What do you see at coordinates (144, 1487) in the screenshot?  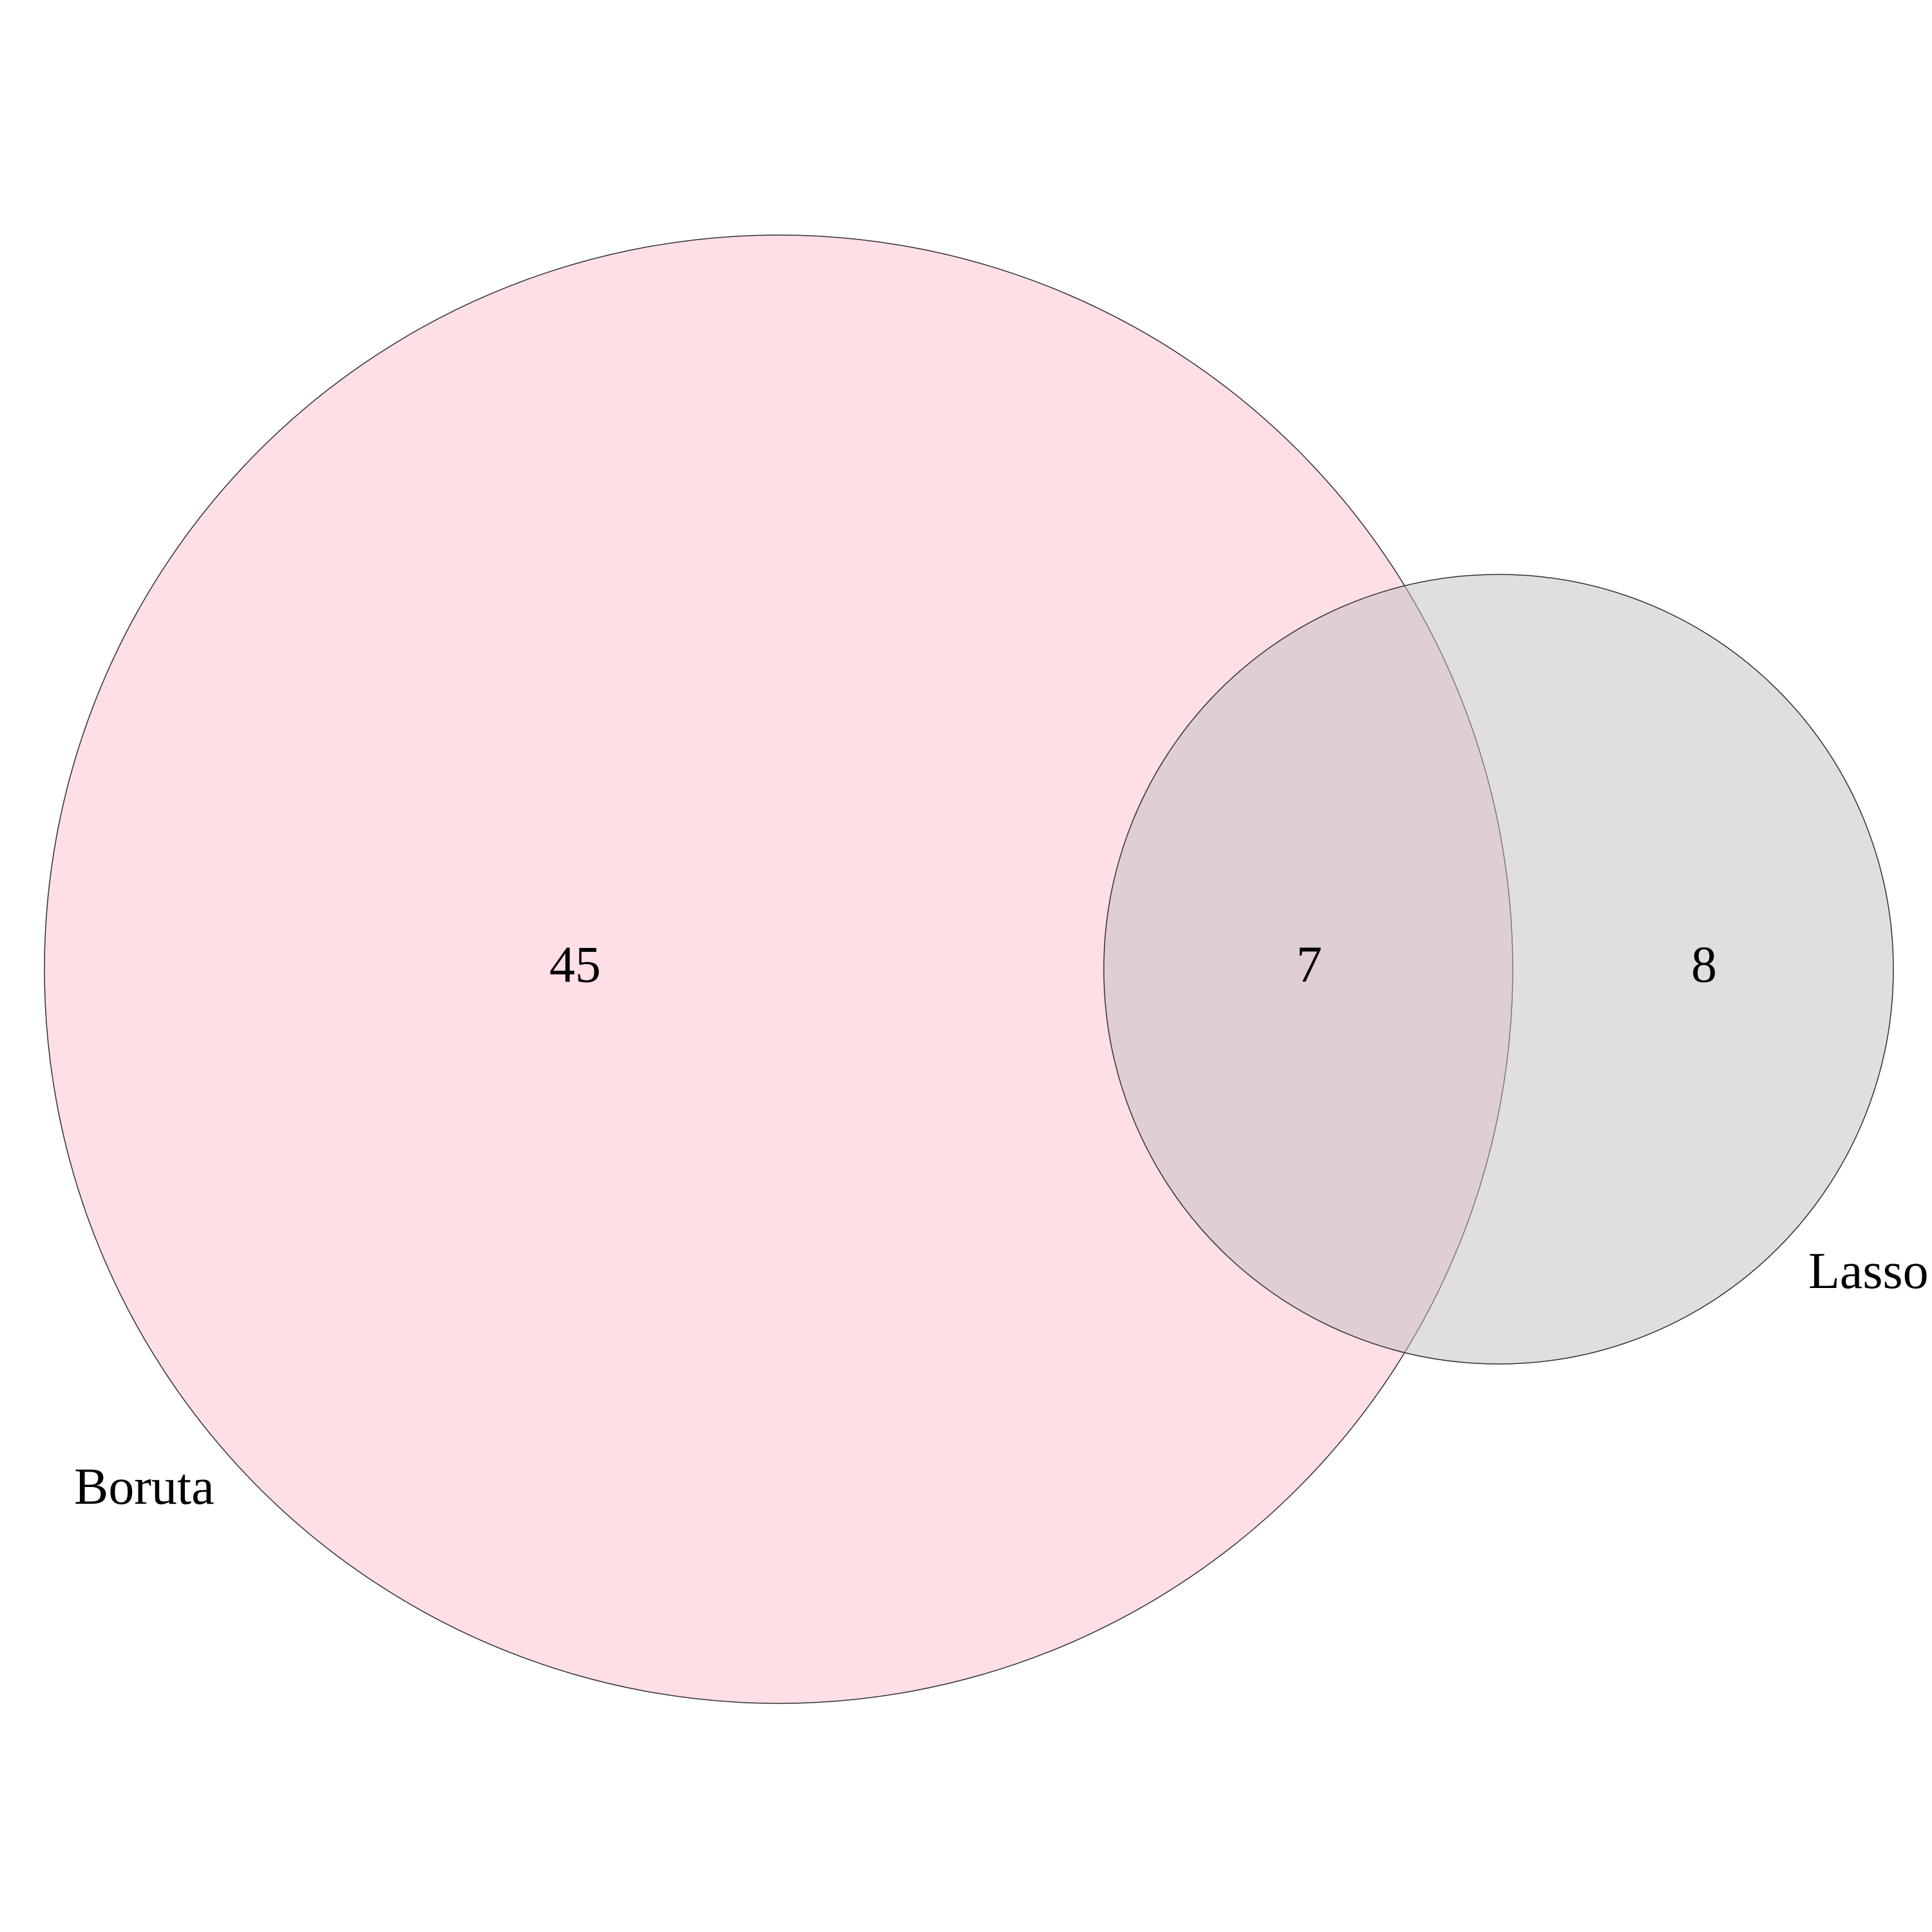 I see `boruta-set-label: Boruta` at bounding box center [144, 1487].